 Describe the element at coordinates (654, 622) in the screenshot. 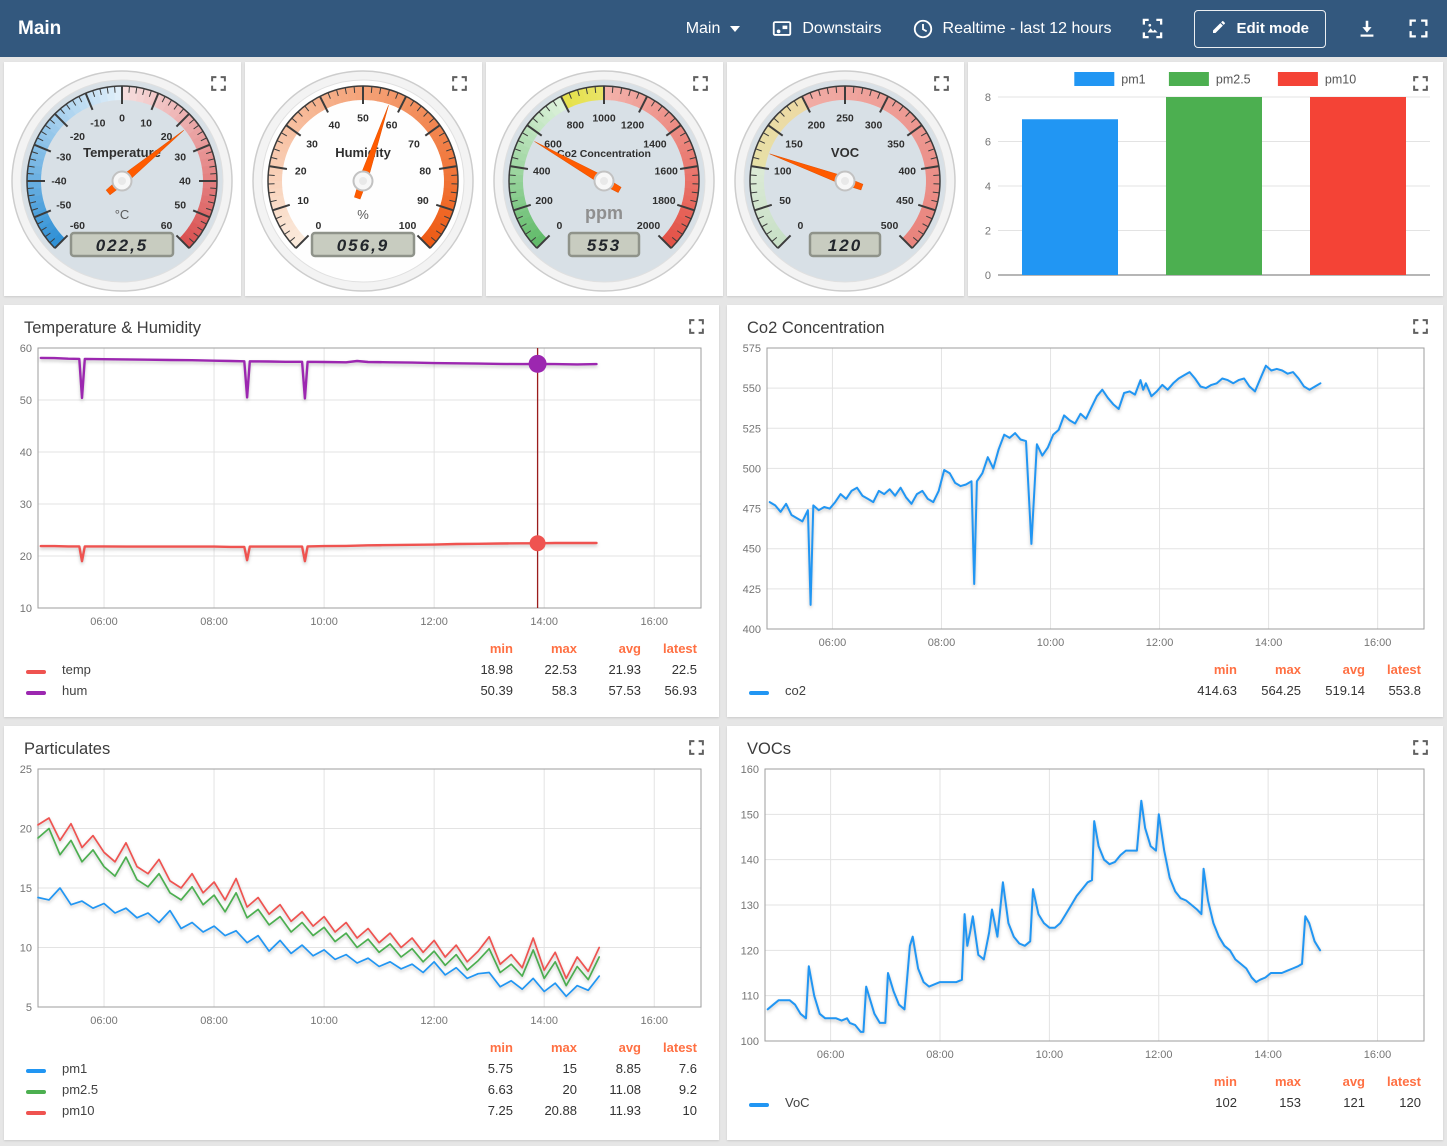

I see `svg-text: 16:00` at that location.